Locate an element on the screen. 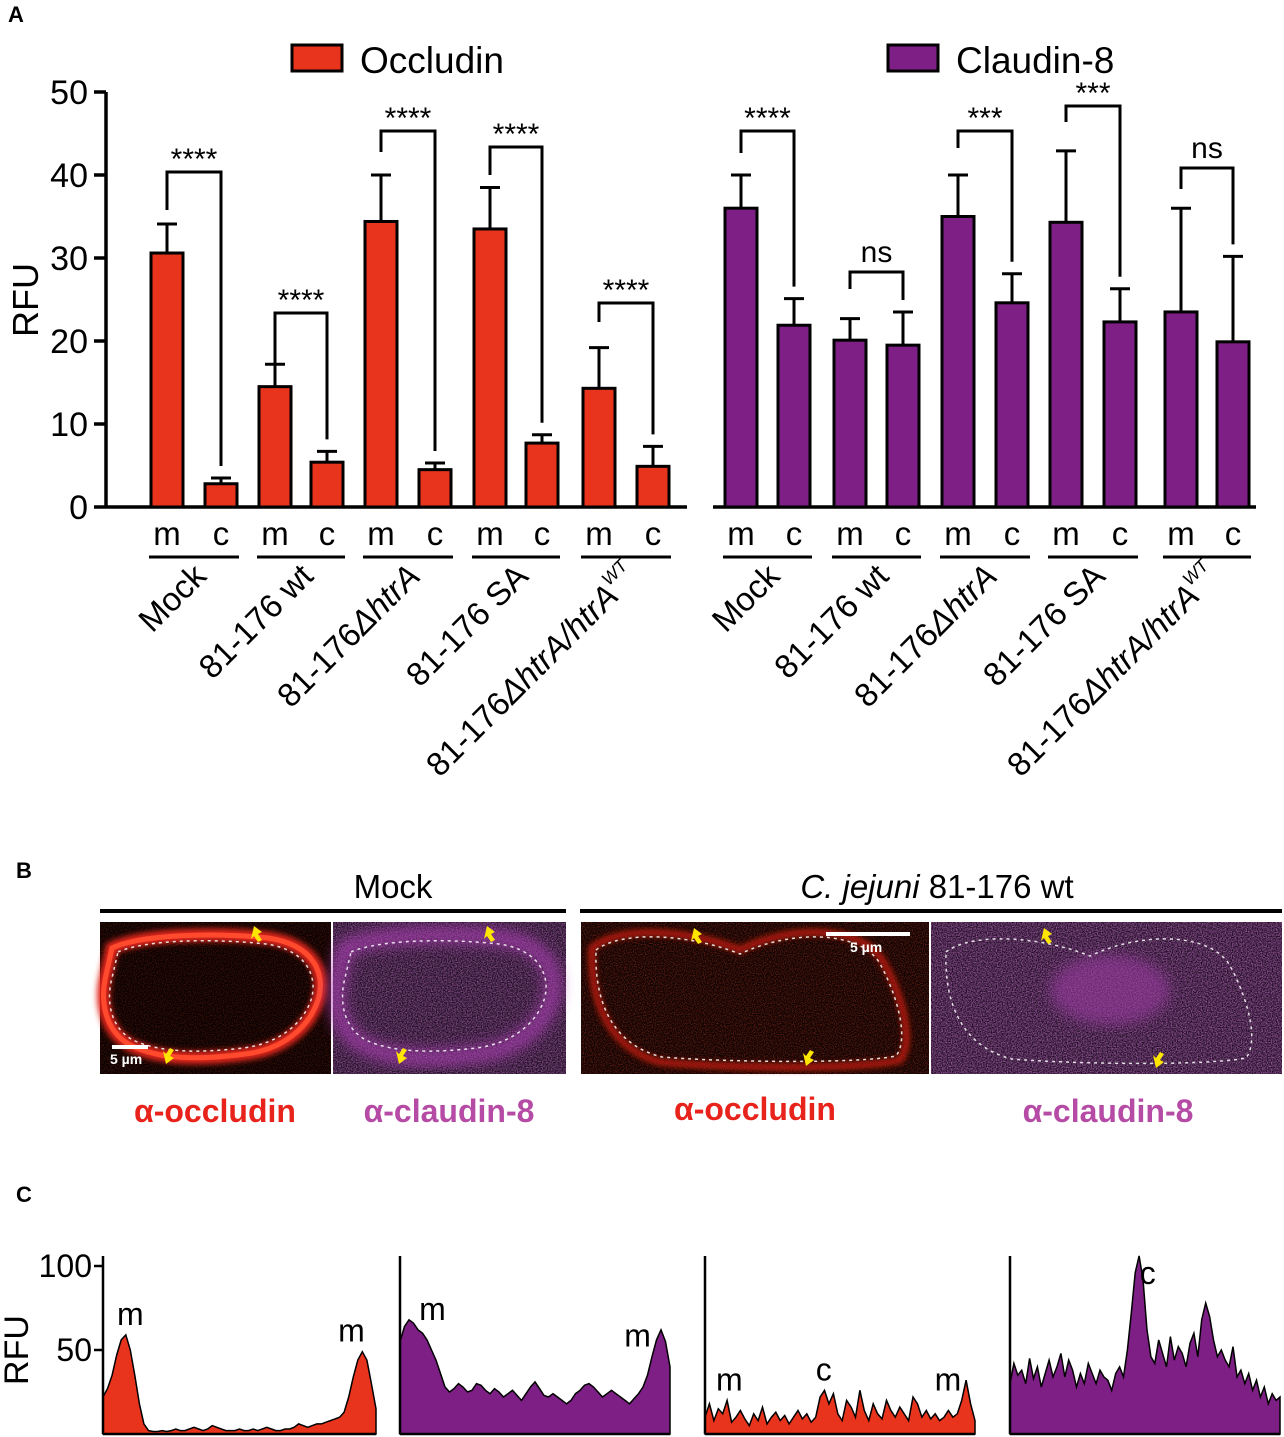 This screenshot has width=1284, height=1437. mock-claudin-image is located at coordinates (447, 998).